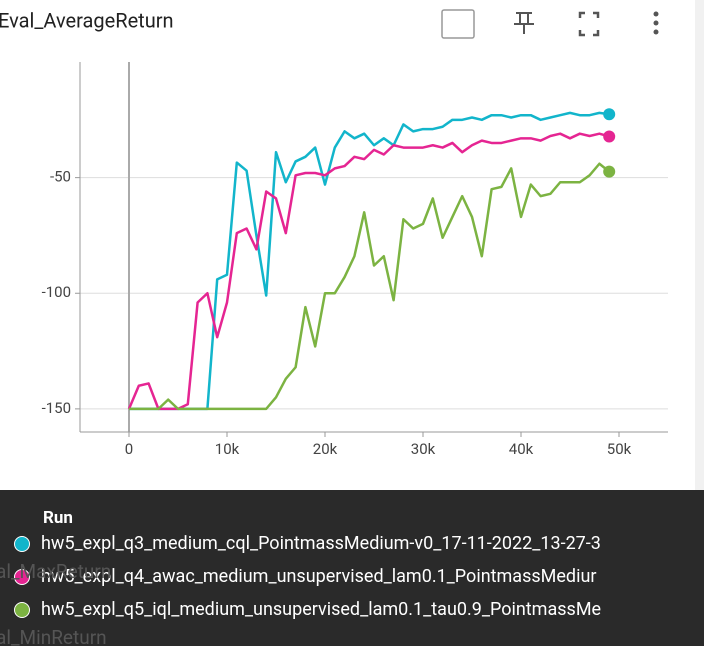 Image resolution: width=704 pixels, height=649 pixels. What do you see at coordinates (550, 24) in the screenshot?
I see `toolbar` at bounding box center [550, 24].